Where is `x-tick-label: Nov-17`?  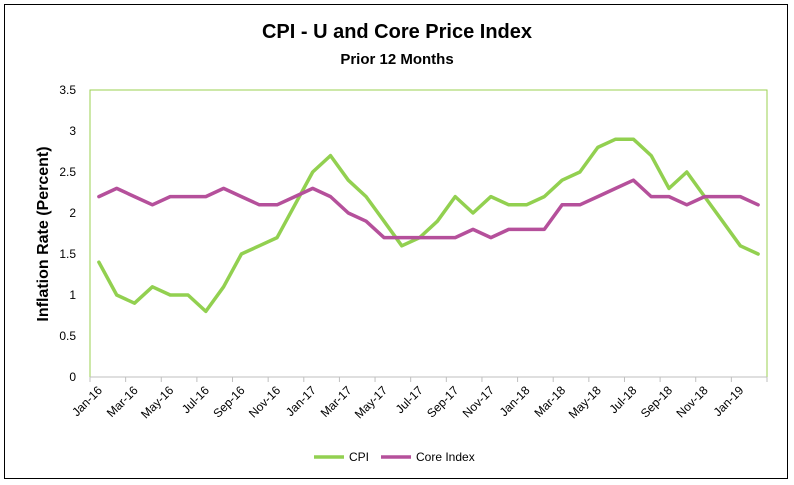 x-tick-label: Nov-17 is located at coordinates (478, 401).